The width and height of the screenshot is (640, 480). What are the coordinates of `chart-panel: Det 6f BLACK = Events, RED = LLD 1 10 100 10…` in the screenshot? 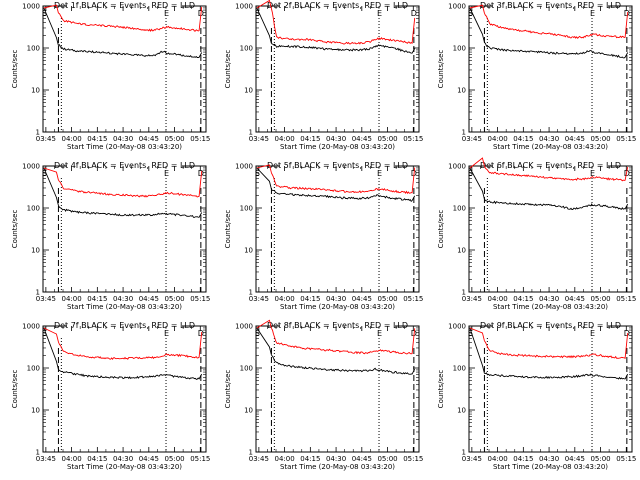 It's located at (536, 234).